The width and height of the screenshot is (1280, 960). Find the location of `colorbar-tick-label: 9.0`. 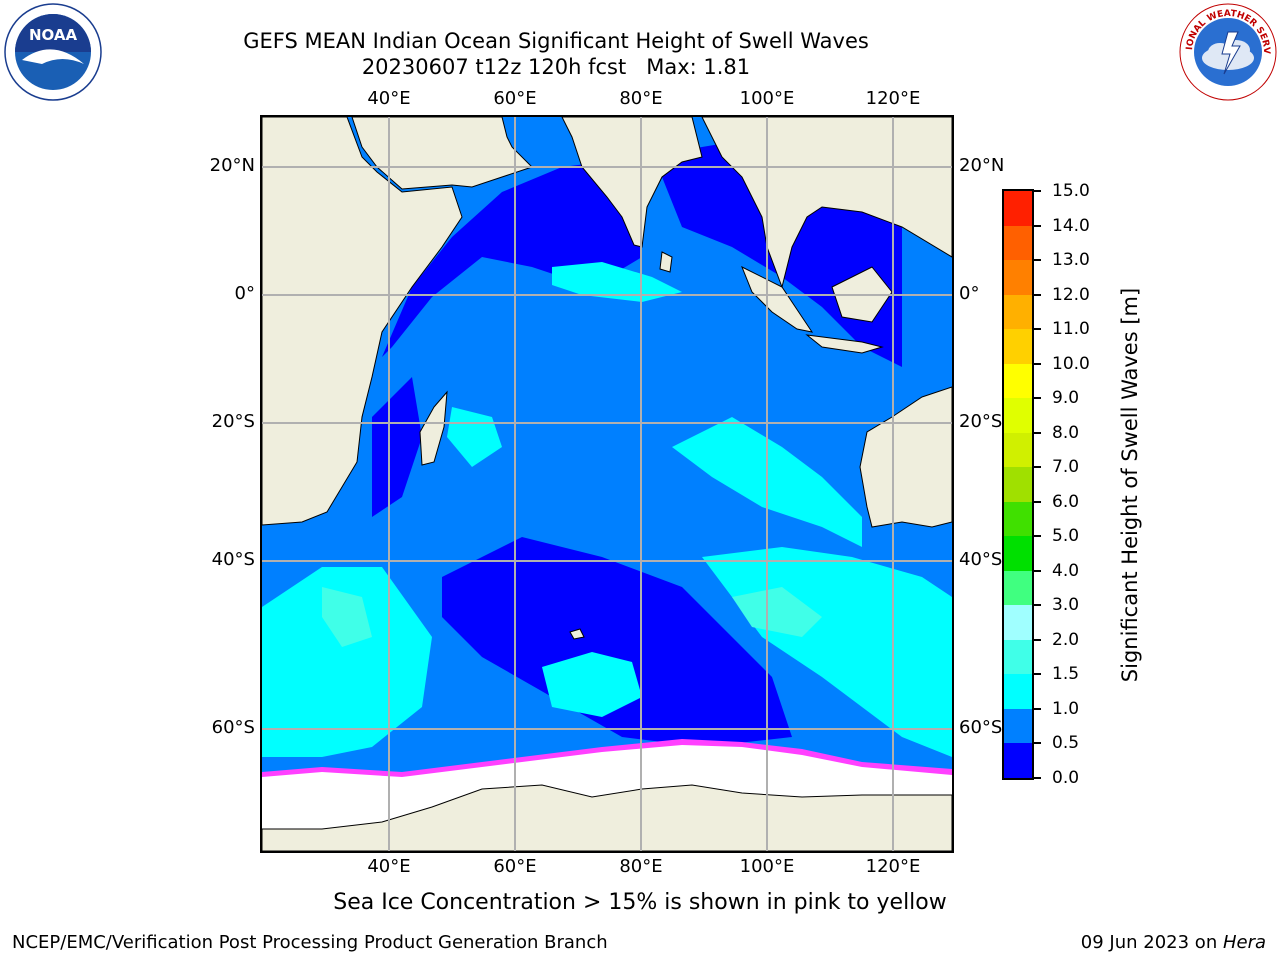

colorbar-tick-label: 9.0 is located at coordinates (1066, 398).